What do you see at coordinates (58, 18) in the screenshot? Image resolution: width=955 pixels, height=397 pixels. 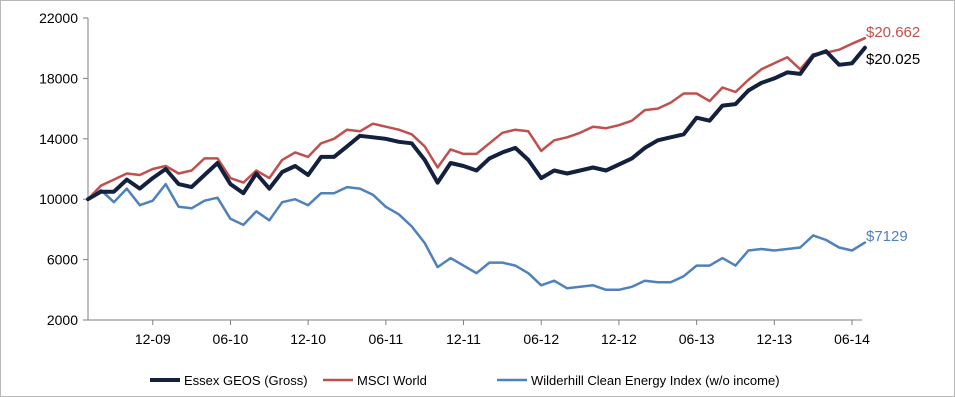 I see `y-tick-label: 22000` at bounding box center [58, 18].